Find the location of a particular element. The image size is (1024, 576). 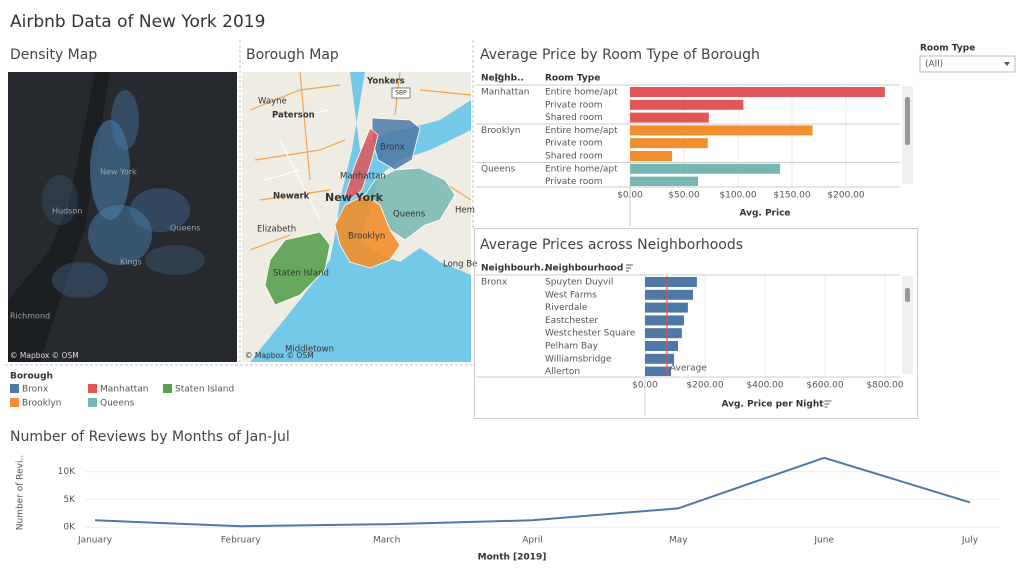

x-tick-label: June is located at coordinates (823, 541).